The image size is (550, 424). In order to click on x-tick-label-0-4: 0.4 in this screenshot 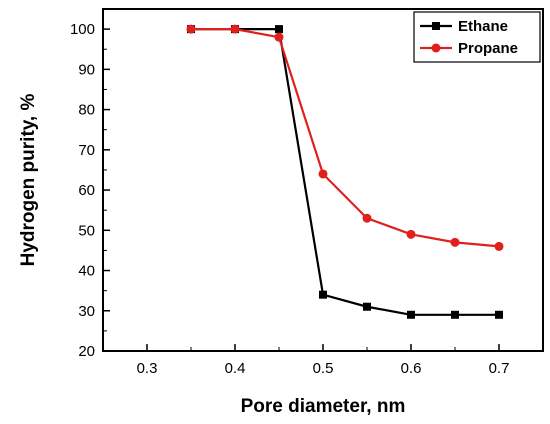, I will do `click(235, 368)`.